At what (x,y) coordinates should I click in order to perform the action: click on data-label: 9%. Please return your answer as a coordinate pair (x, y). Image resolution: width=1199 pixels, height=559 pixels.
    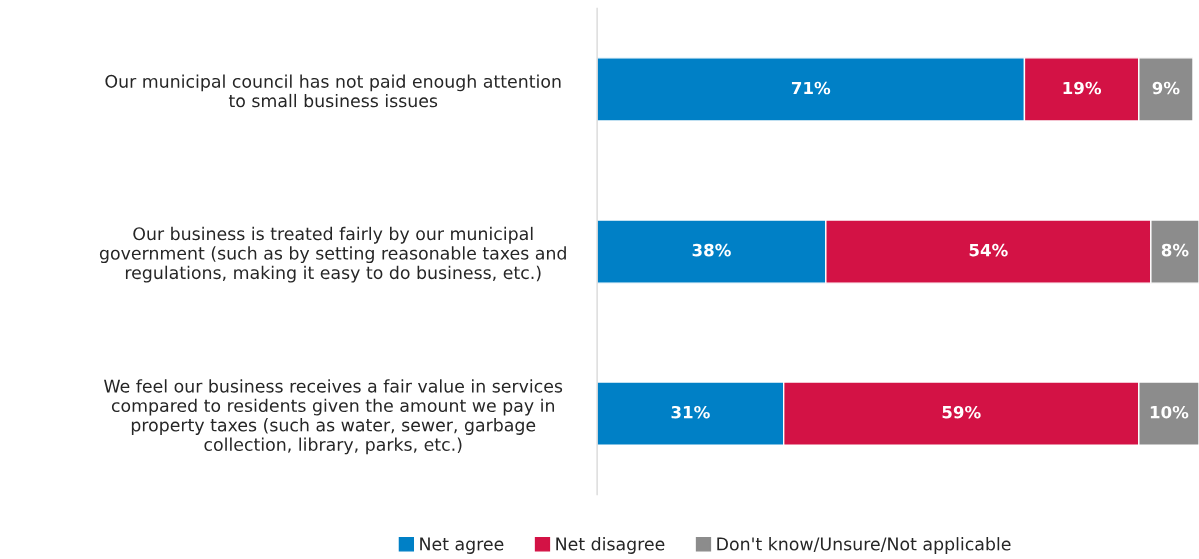
    Looking at the image, I should click on (1166, 88).